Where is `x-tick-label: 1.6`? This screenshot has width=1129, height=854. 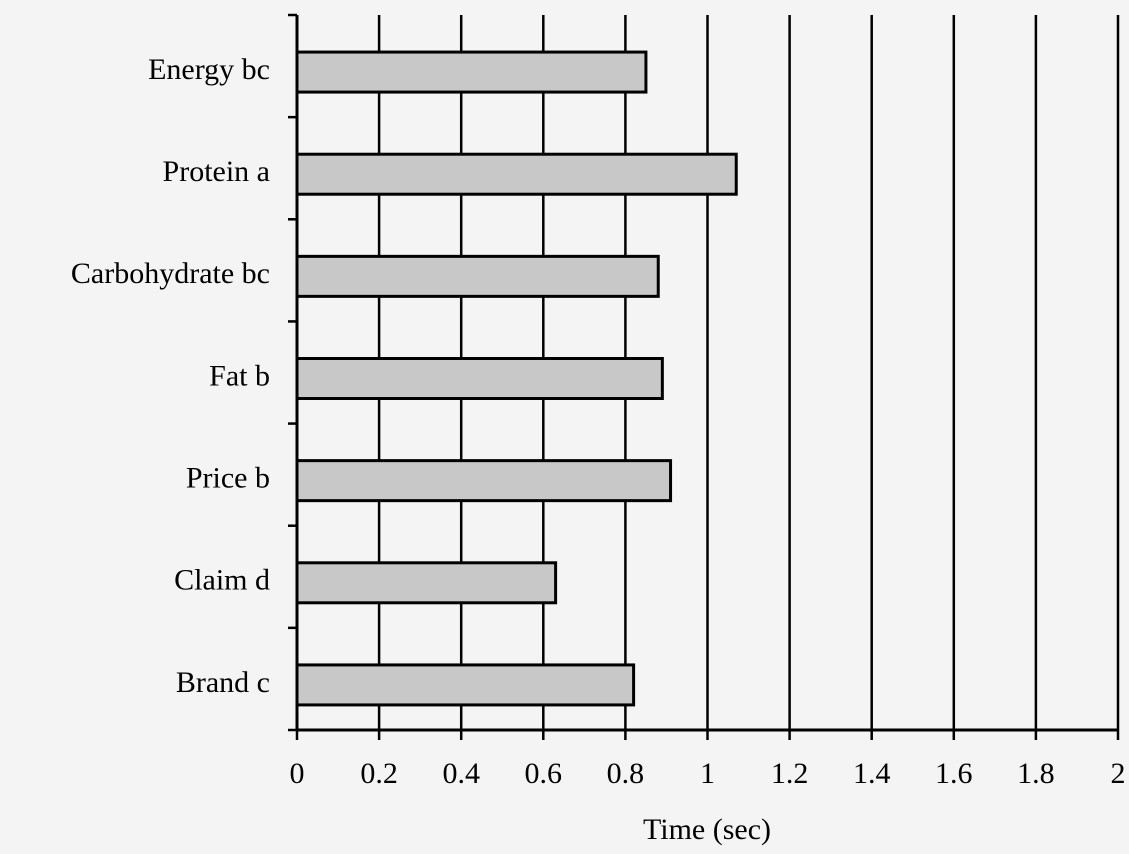
x-tick-label: 1.6 is located at coordinates (954, 773).